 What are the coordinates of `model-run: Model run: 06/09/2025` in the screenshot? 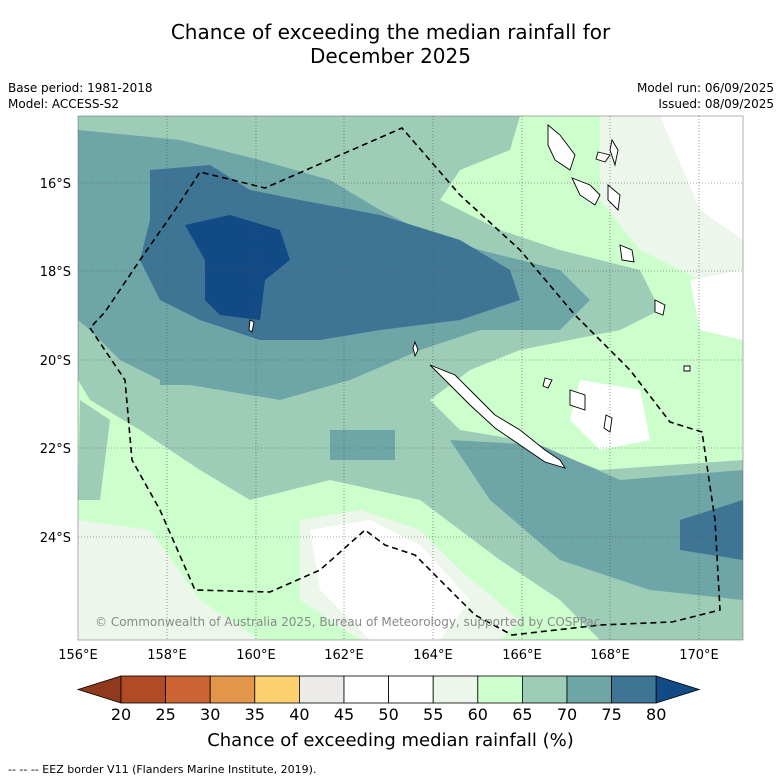 It's located at (705, 88).